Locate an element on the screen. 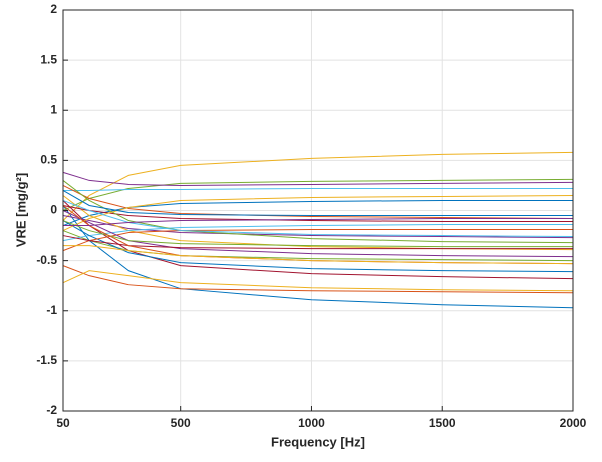 Image resolution: width=602 pixels, height=462 pixels. x-tick-label: 2000 is located at coordinates (573, 423).